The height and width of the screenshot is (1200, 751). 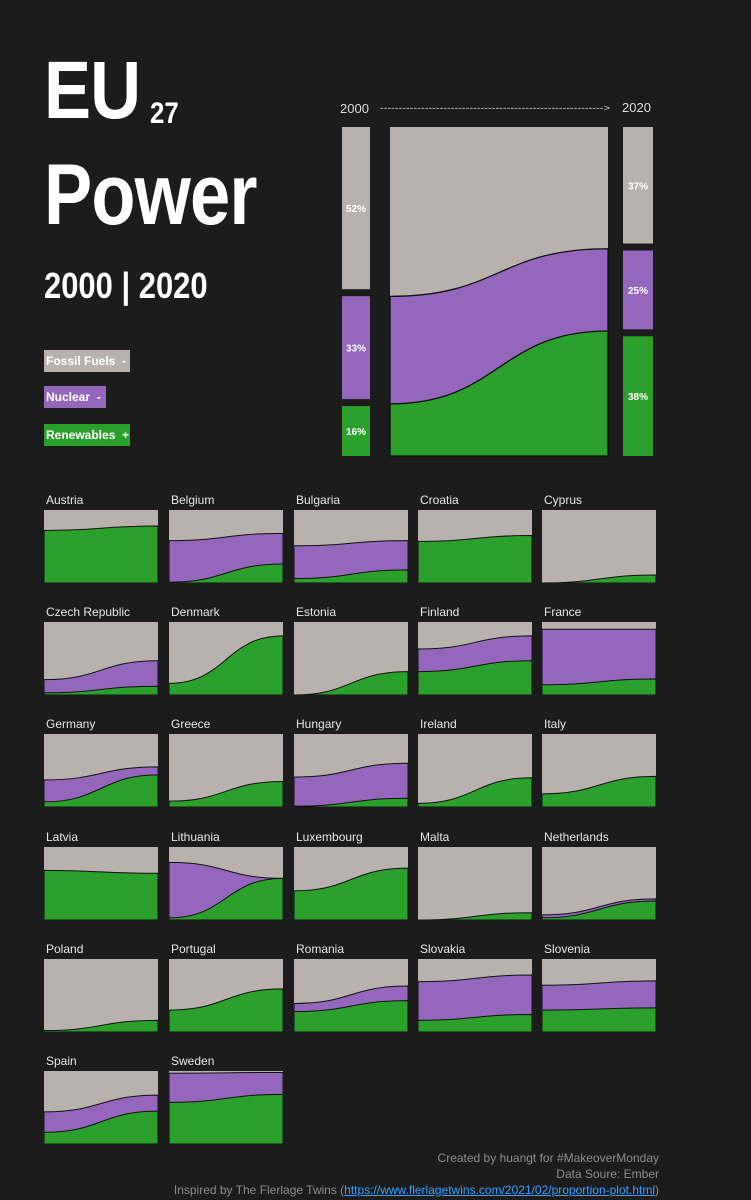 What do you see at coordinates (351, 683) in the screenshot?
I see `area-renewables-estonia` at bounding box center [351, 683].